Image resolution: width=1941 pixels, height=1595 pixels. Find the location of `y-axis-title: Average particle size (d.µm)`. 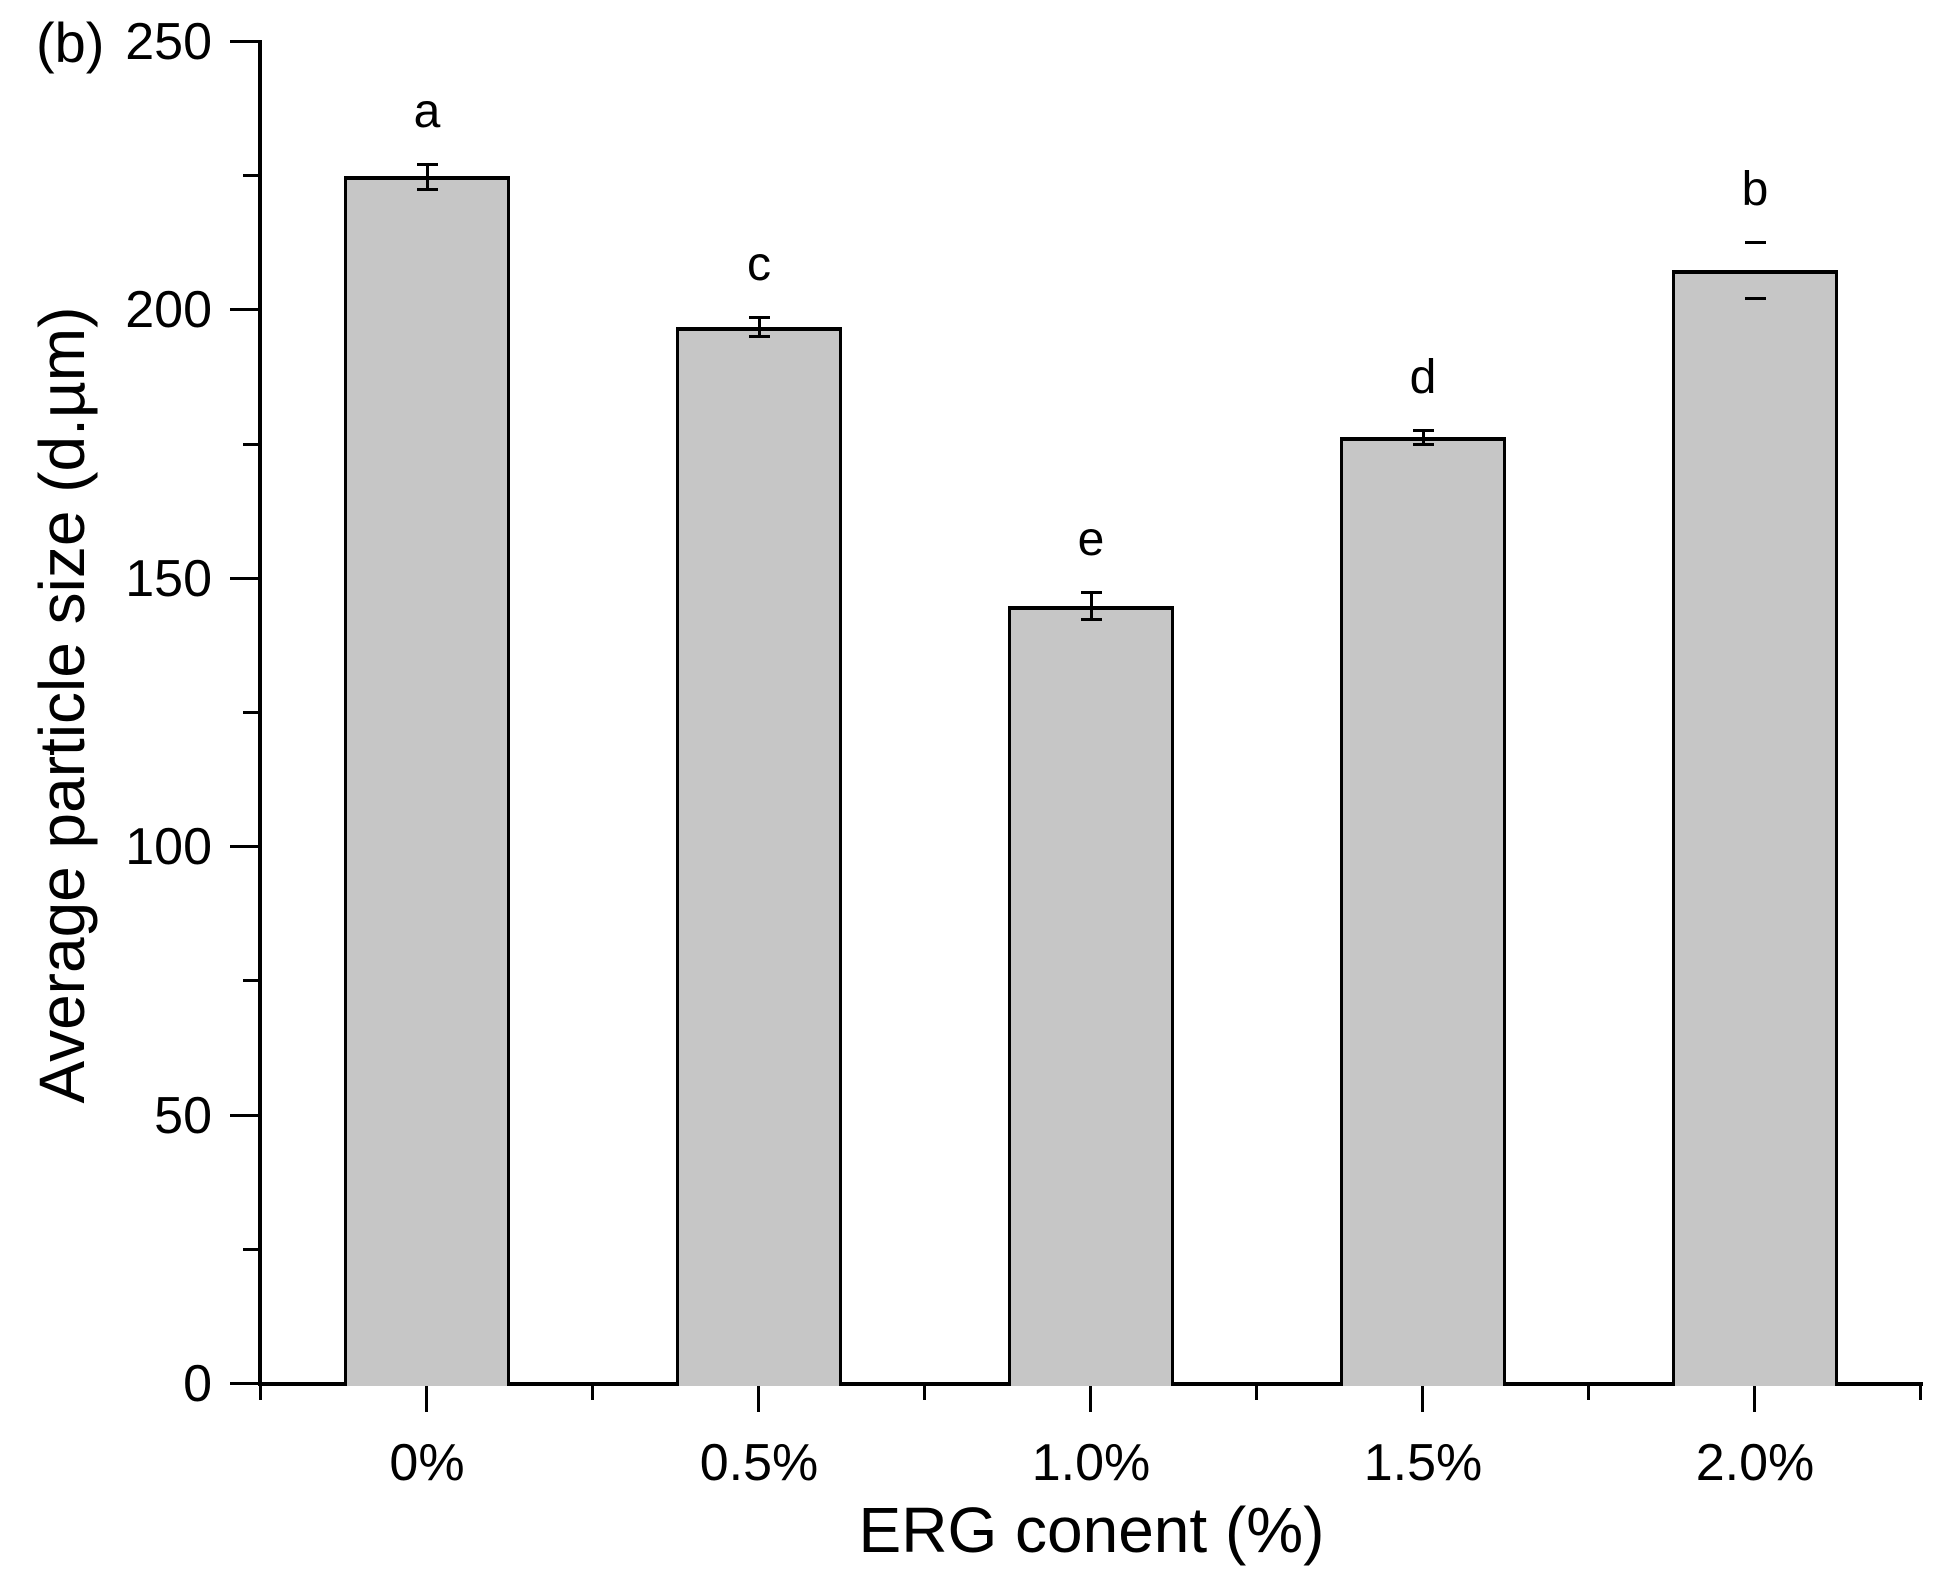

y-axis-title: Average particle size (d.µm) is located at coordinates (62, 705).